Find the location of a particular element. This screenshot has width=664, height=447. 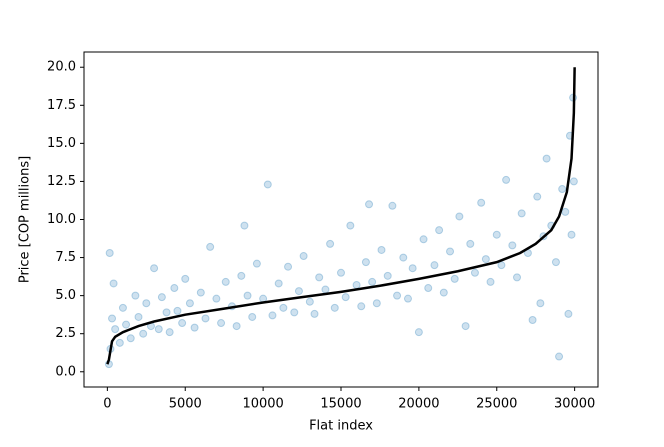

x-axis-label: Flat index is located at coordinates (341, 426).